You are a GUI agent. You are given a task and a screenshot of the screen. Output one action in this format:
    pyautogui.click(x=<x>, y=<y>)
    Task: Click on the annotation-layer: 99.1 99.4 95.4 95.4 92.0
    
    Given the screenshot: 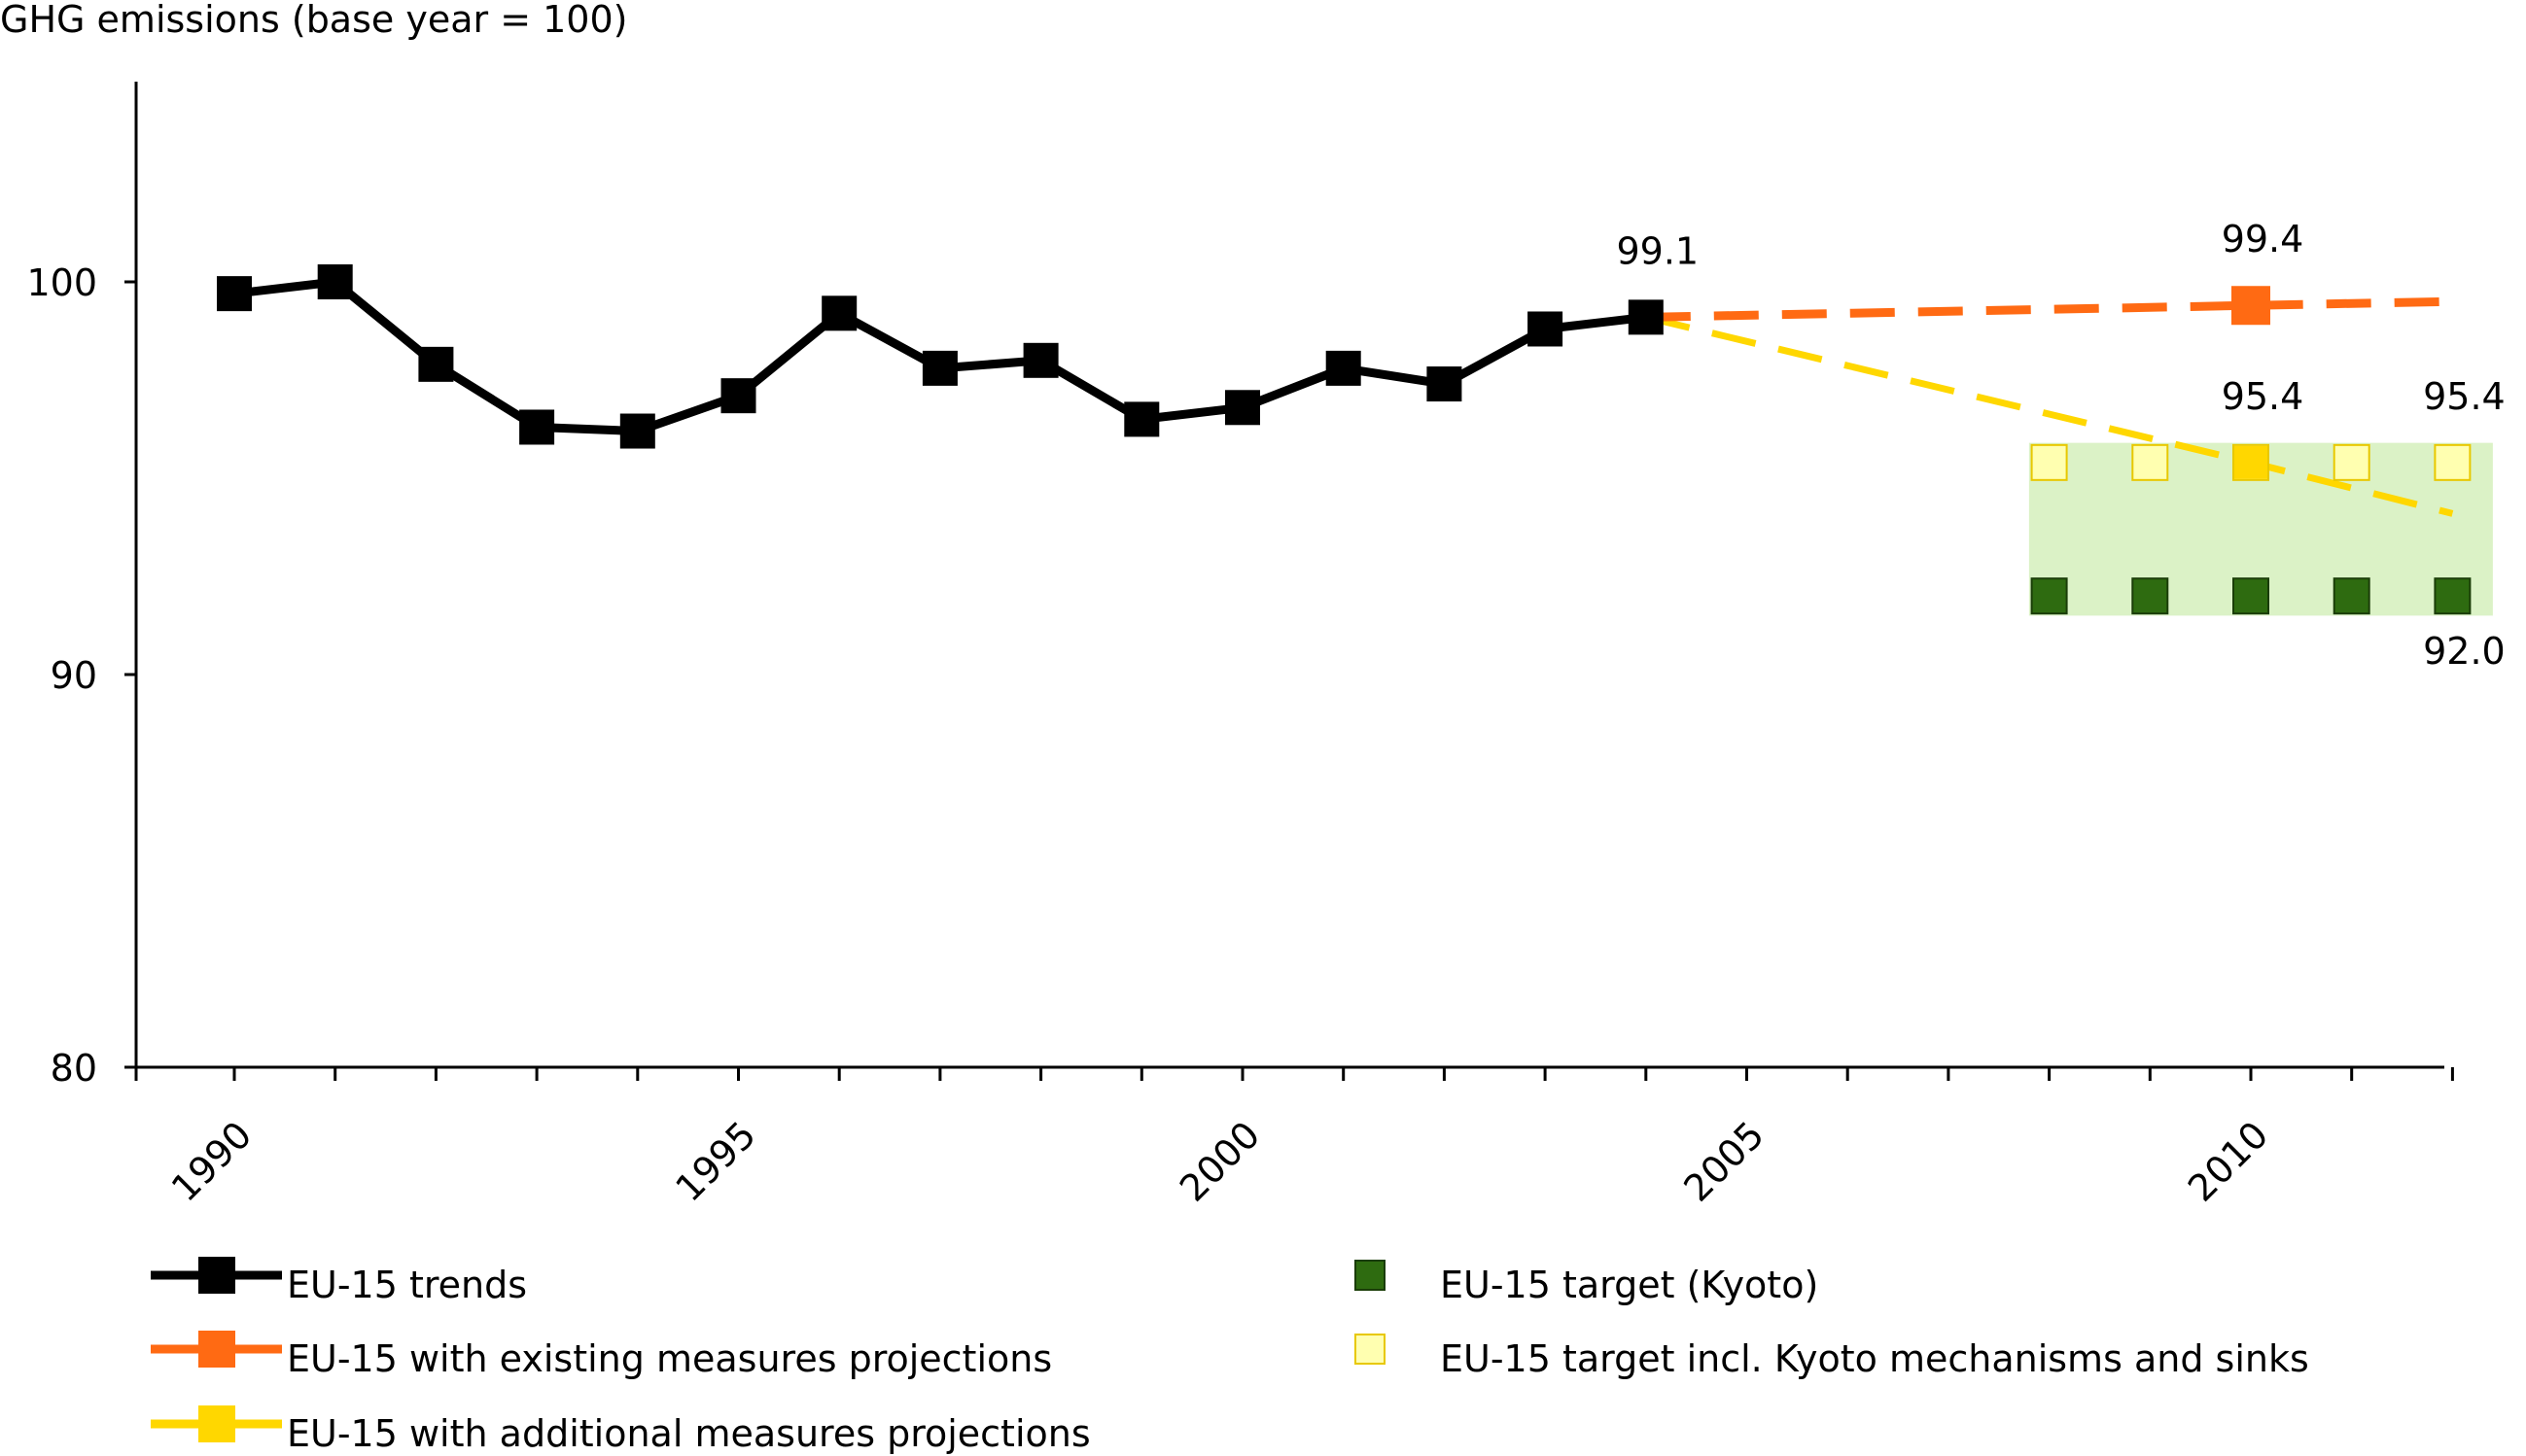 What is the action you would take?
    pyautogui.click(x=2060, y=445)
    